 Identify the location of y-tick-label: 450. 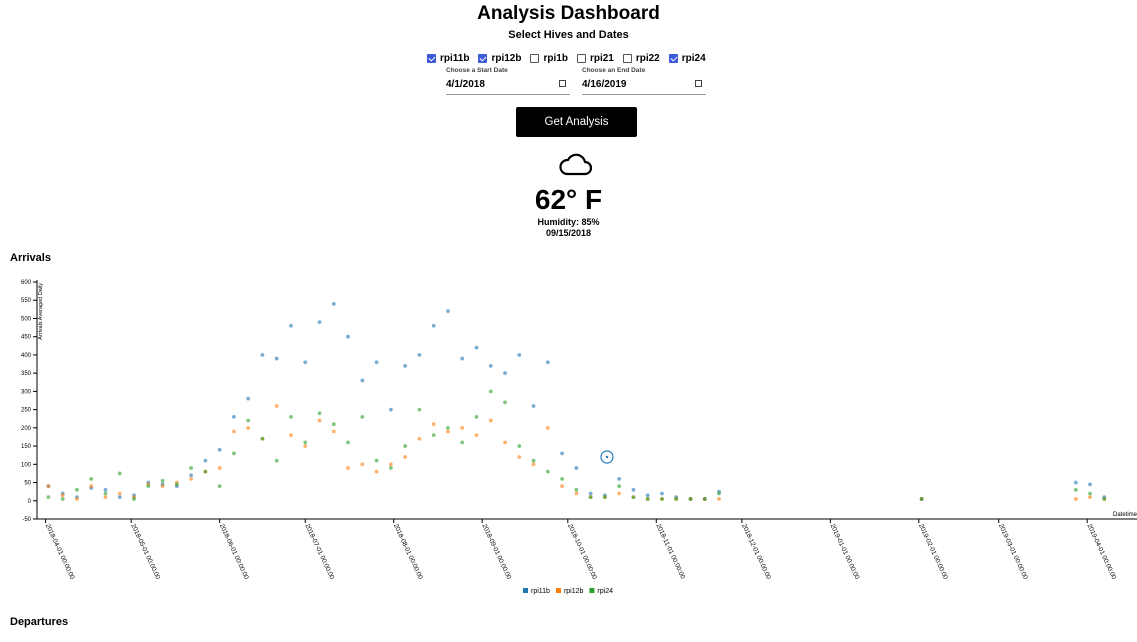
(26, 338).